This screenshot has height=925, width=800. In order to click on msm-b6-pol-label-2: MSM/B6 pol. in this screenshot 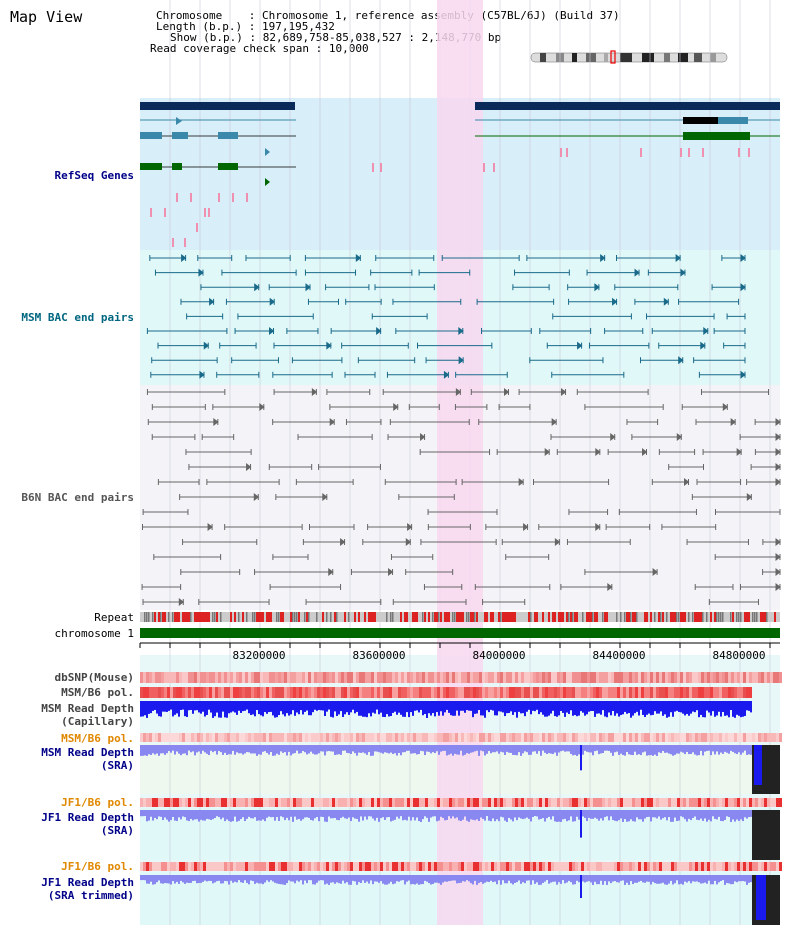, I will do `click(97, 738)`.